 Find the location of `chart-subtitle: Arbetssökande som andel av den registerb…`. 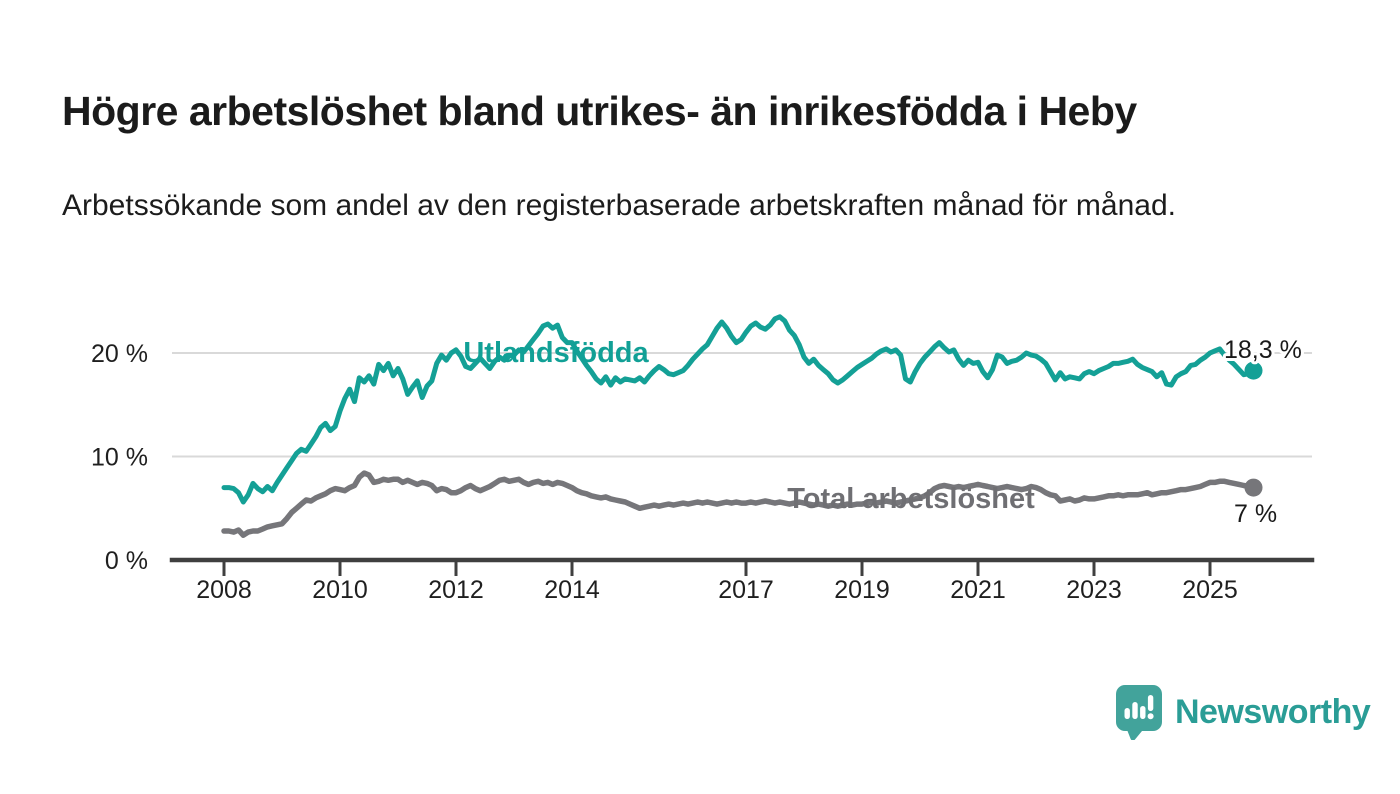

chart-subtitle: Arbetssökande som andel av den registerb… is located at coordinates (619, 205).